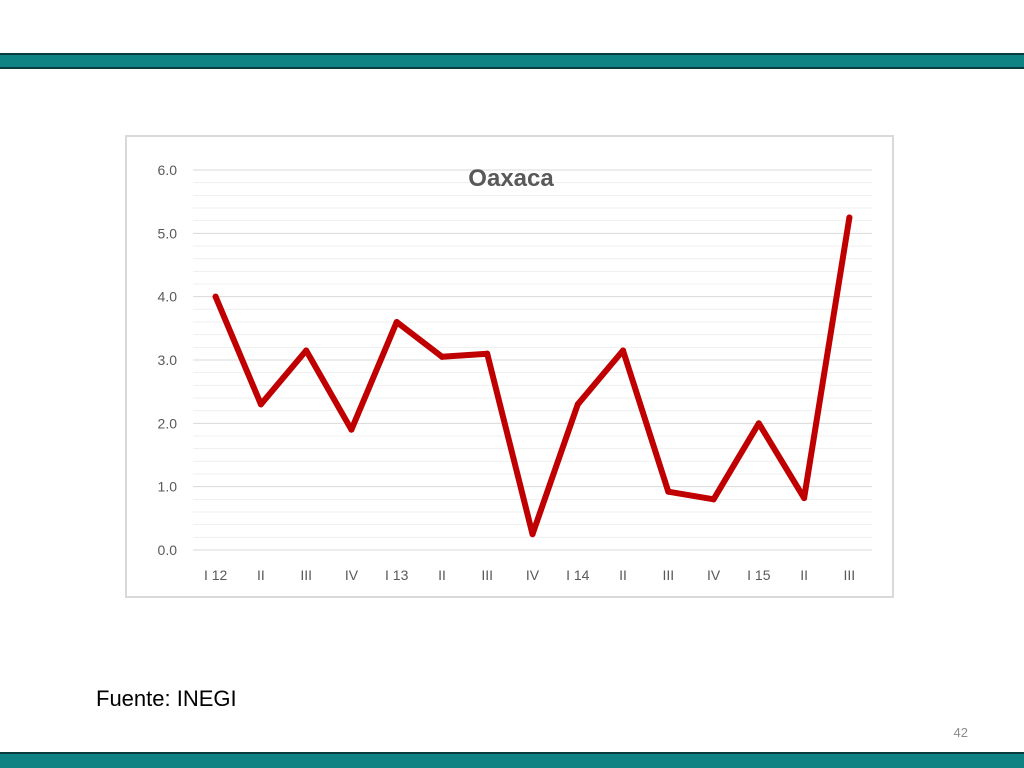 The height and width of the screenshot is (768, 1024). I want to click on y-tick-label: 3.0, so click(168, 360).